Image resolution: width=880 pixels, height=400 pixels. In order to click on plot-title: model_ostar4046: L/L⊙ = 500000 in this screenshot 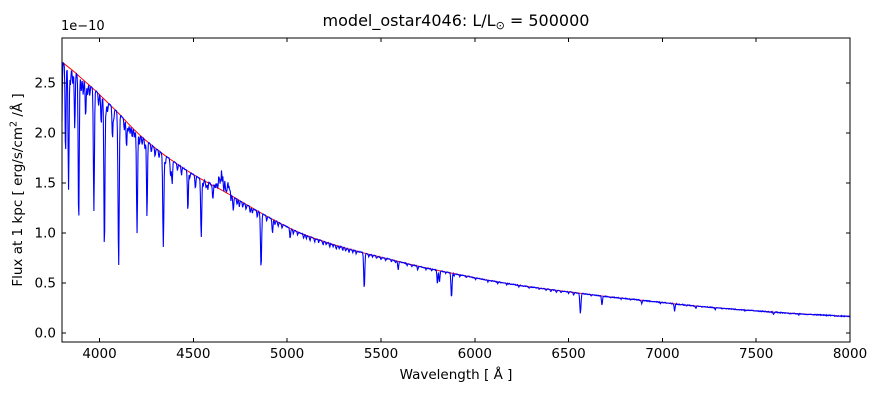, I will do `click(456, 21)`.